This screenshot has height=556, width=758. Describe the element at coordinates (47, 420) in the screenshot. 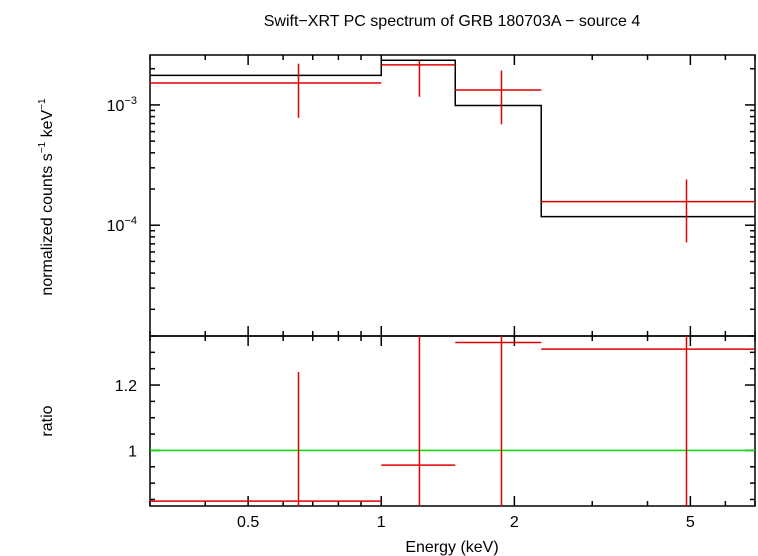

I see `bottom-panel-y-axis-label: ratio` at that location.